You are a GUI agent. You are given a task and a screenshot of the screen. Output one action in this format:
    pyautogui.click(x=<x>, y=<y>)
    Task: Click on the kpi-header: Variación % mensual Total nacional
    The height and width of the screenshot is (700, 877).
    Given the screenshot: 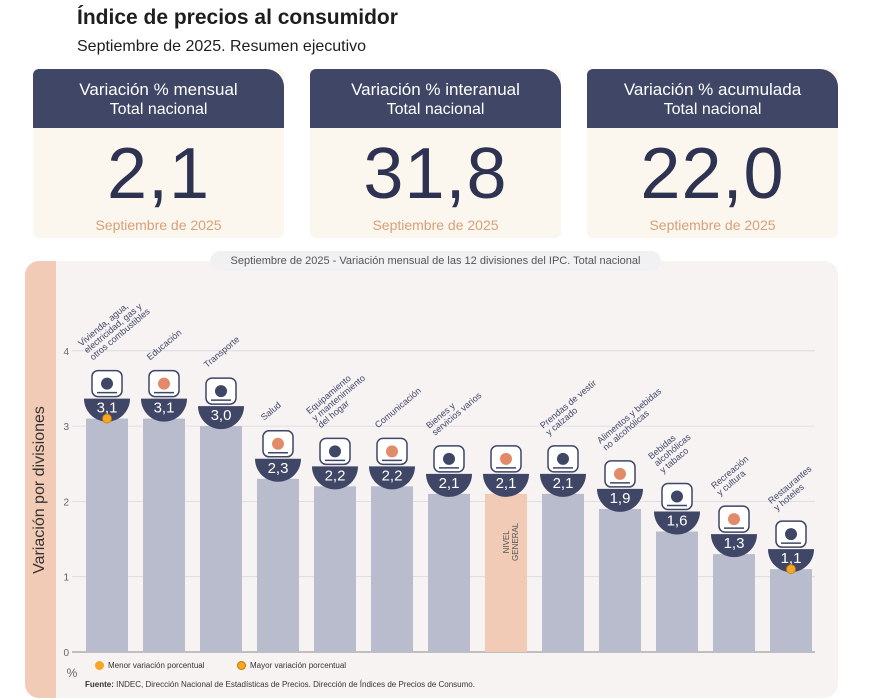 What is the action you would take?
    pyautogui.click(x=158, y=98)
    